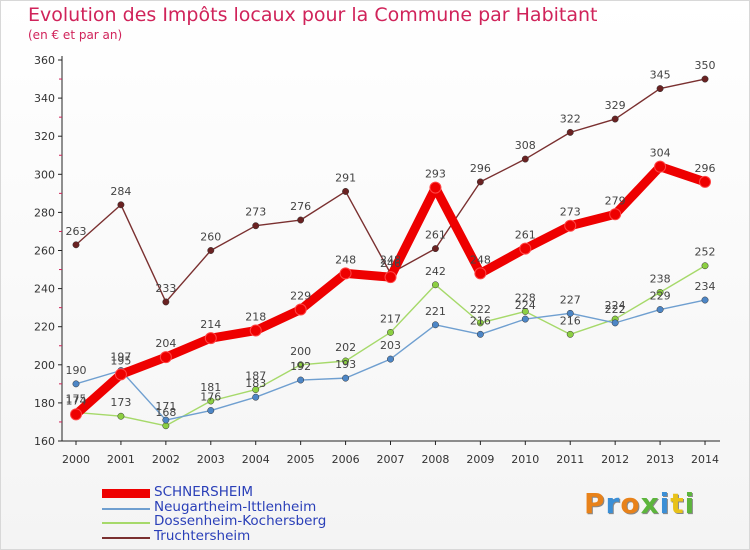 The height and width of the screenshot is (550, 750). Describe the element at coordinates (480, 459) in the screenshot. I see `x-tick-label: 2009` at that location.